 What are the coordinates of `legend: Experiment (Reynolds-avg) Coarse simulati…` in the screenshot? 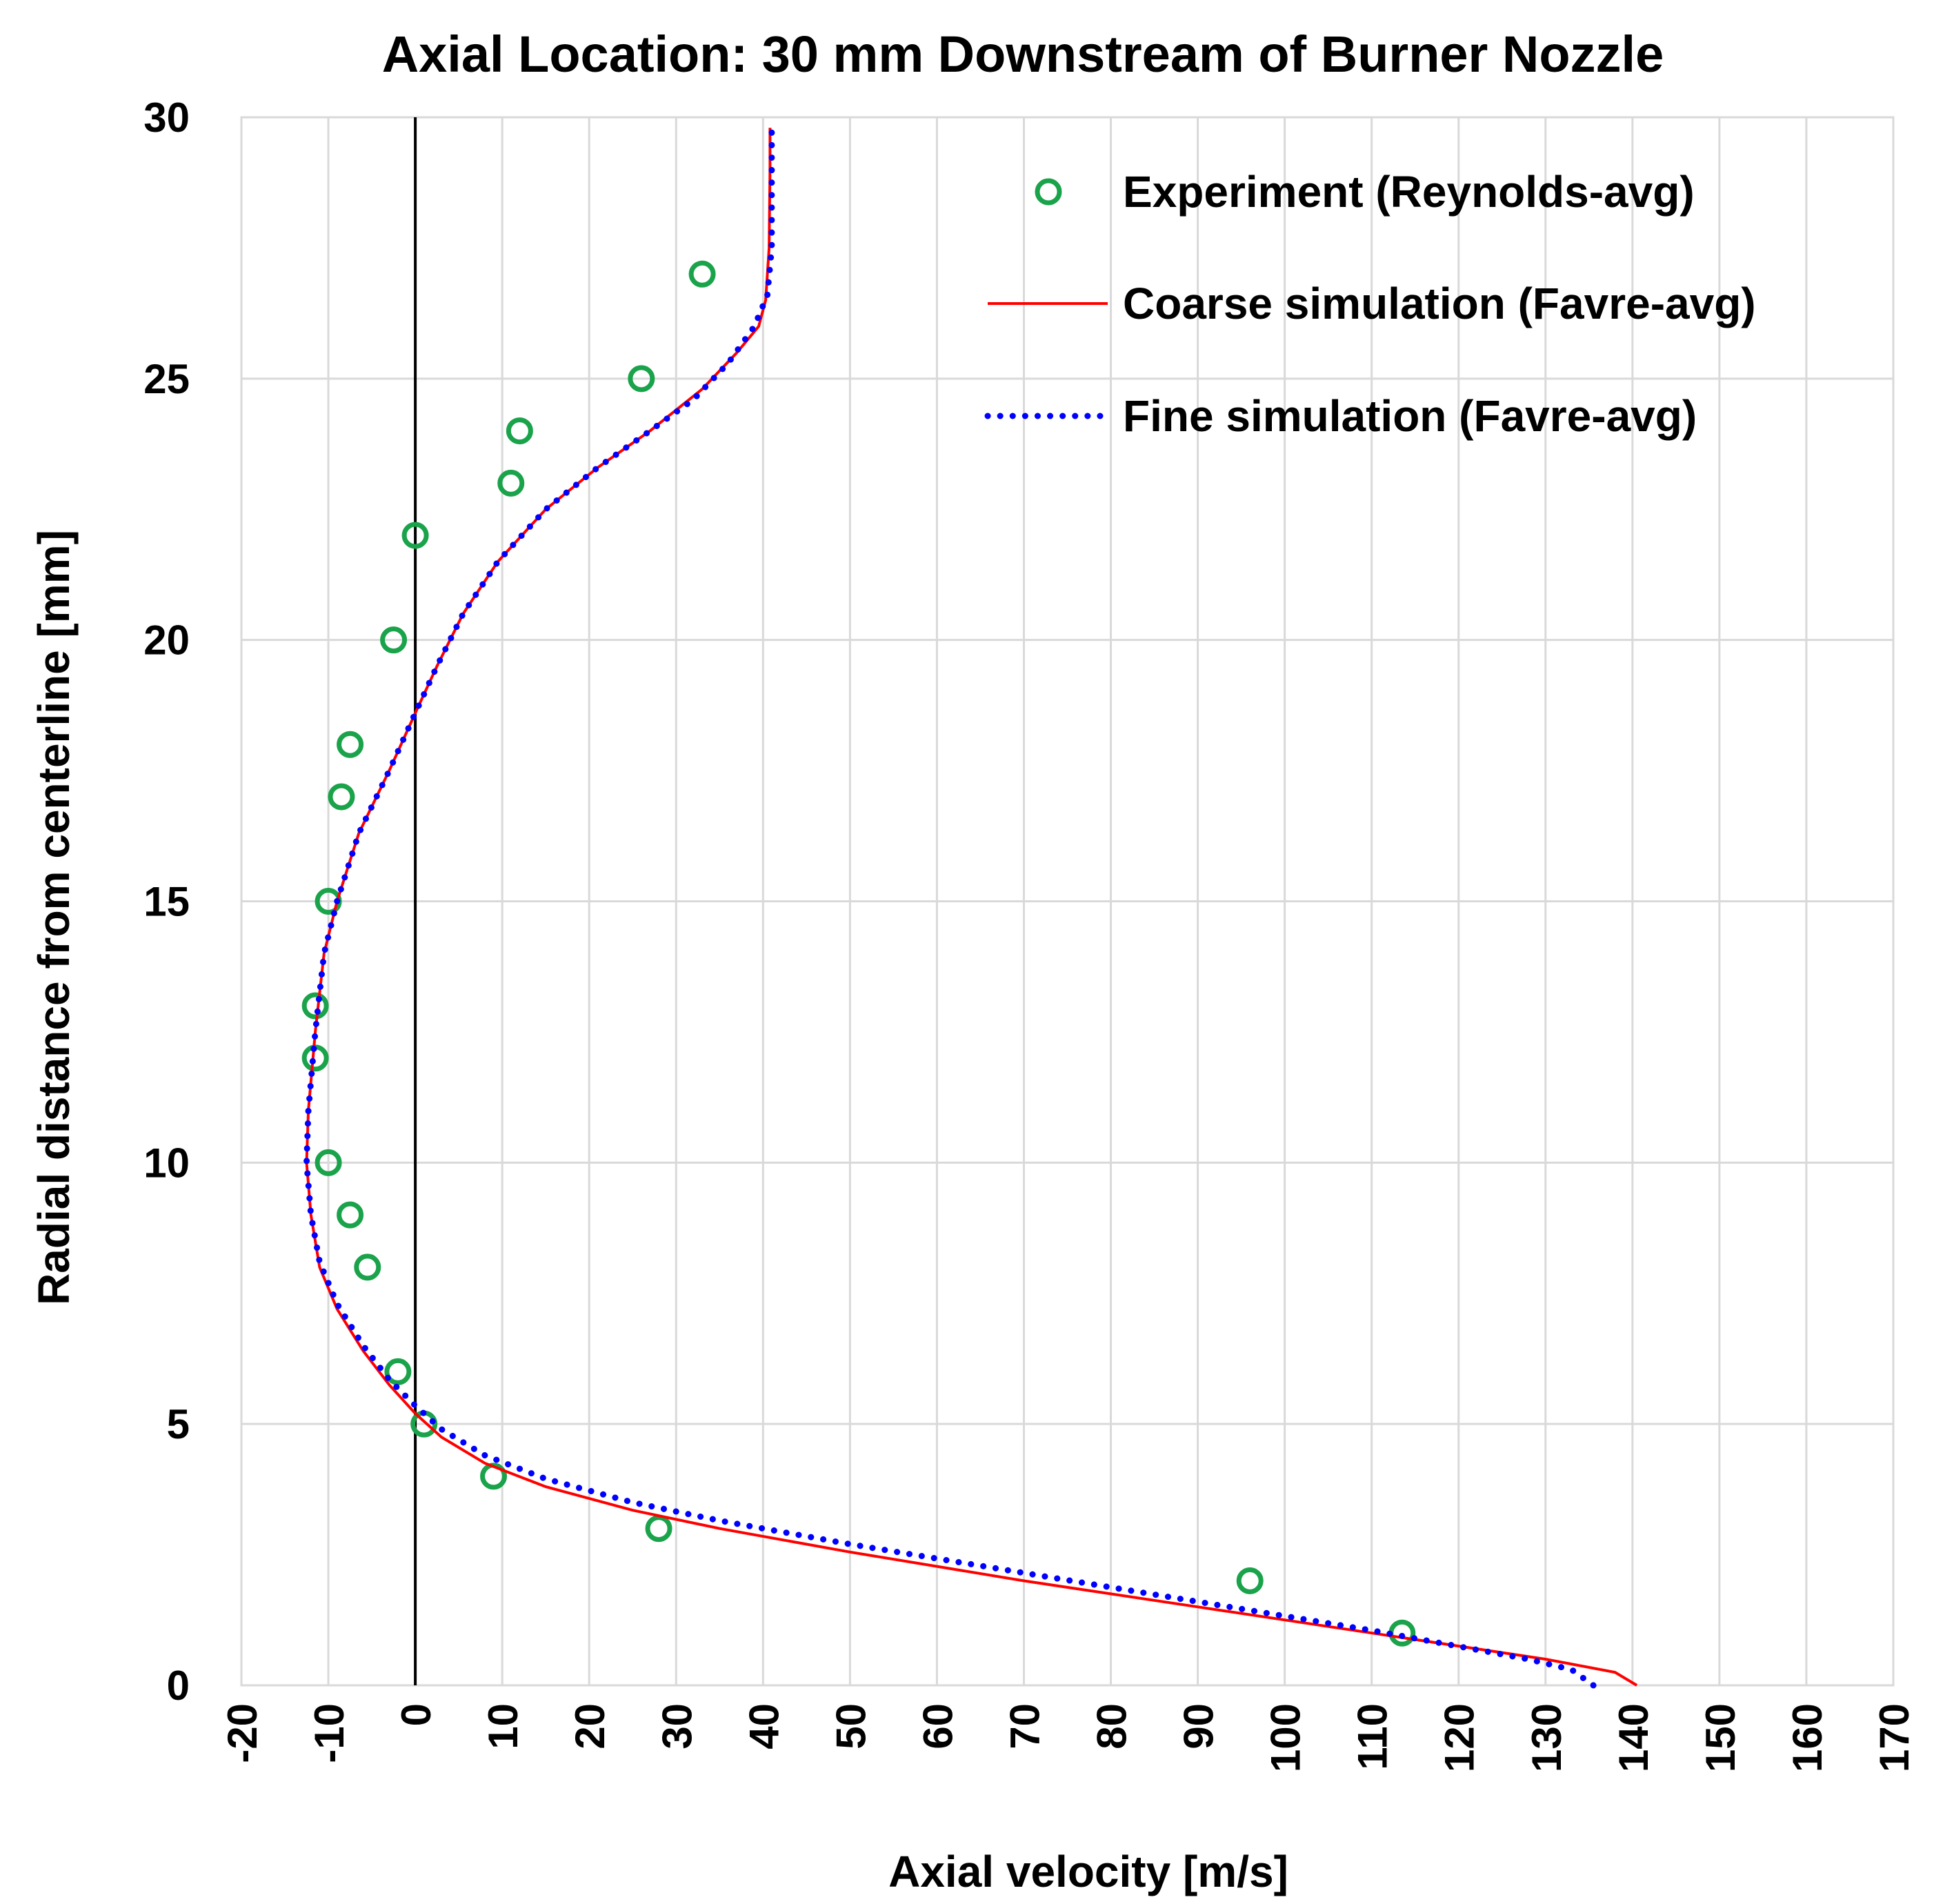 It's located at (1370, 304).